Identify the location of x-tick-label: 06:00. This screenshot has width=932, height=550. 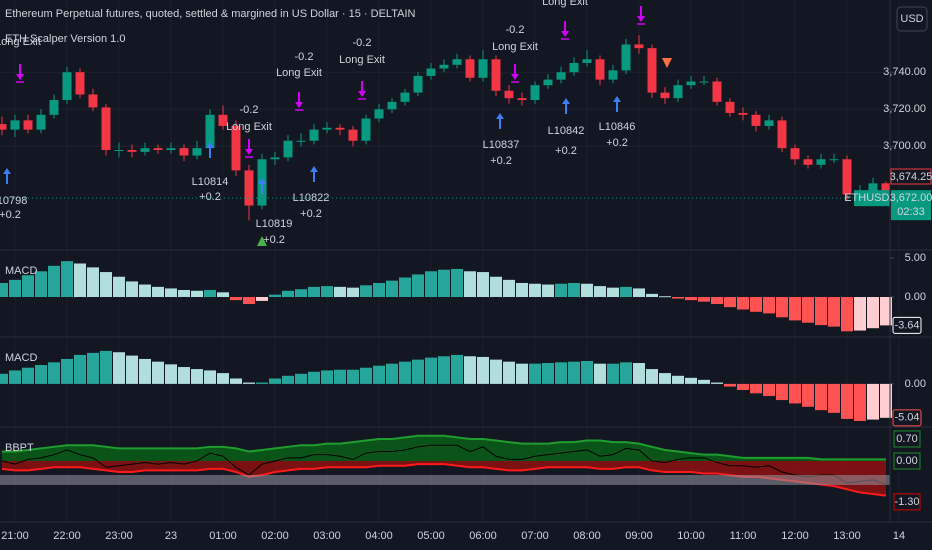
(483, 536).